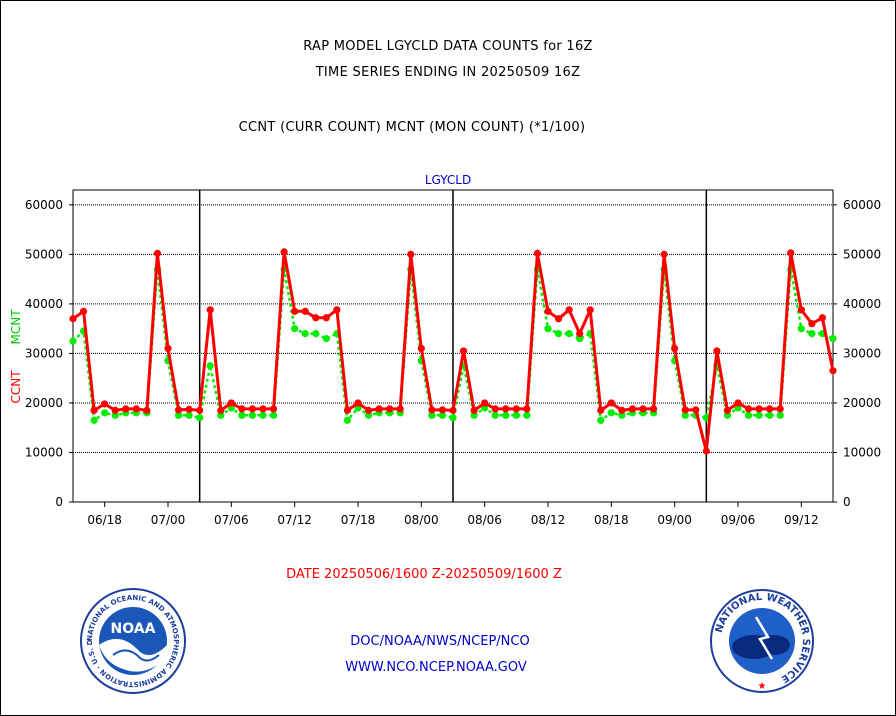  I want to click on y-tick-label-left: 10000, so click(44, 452).